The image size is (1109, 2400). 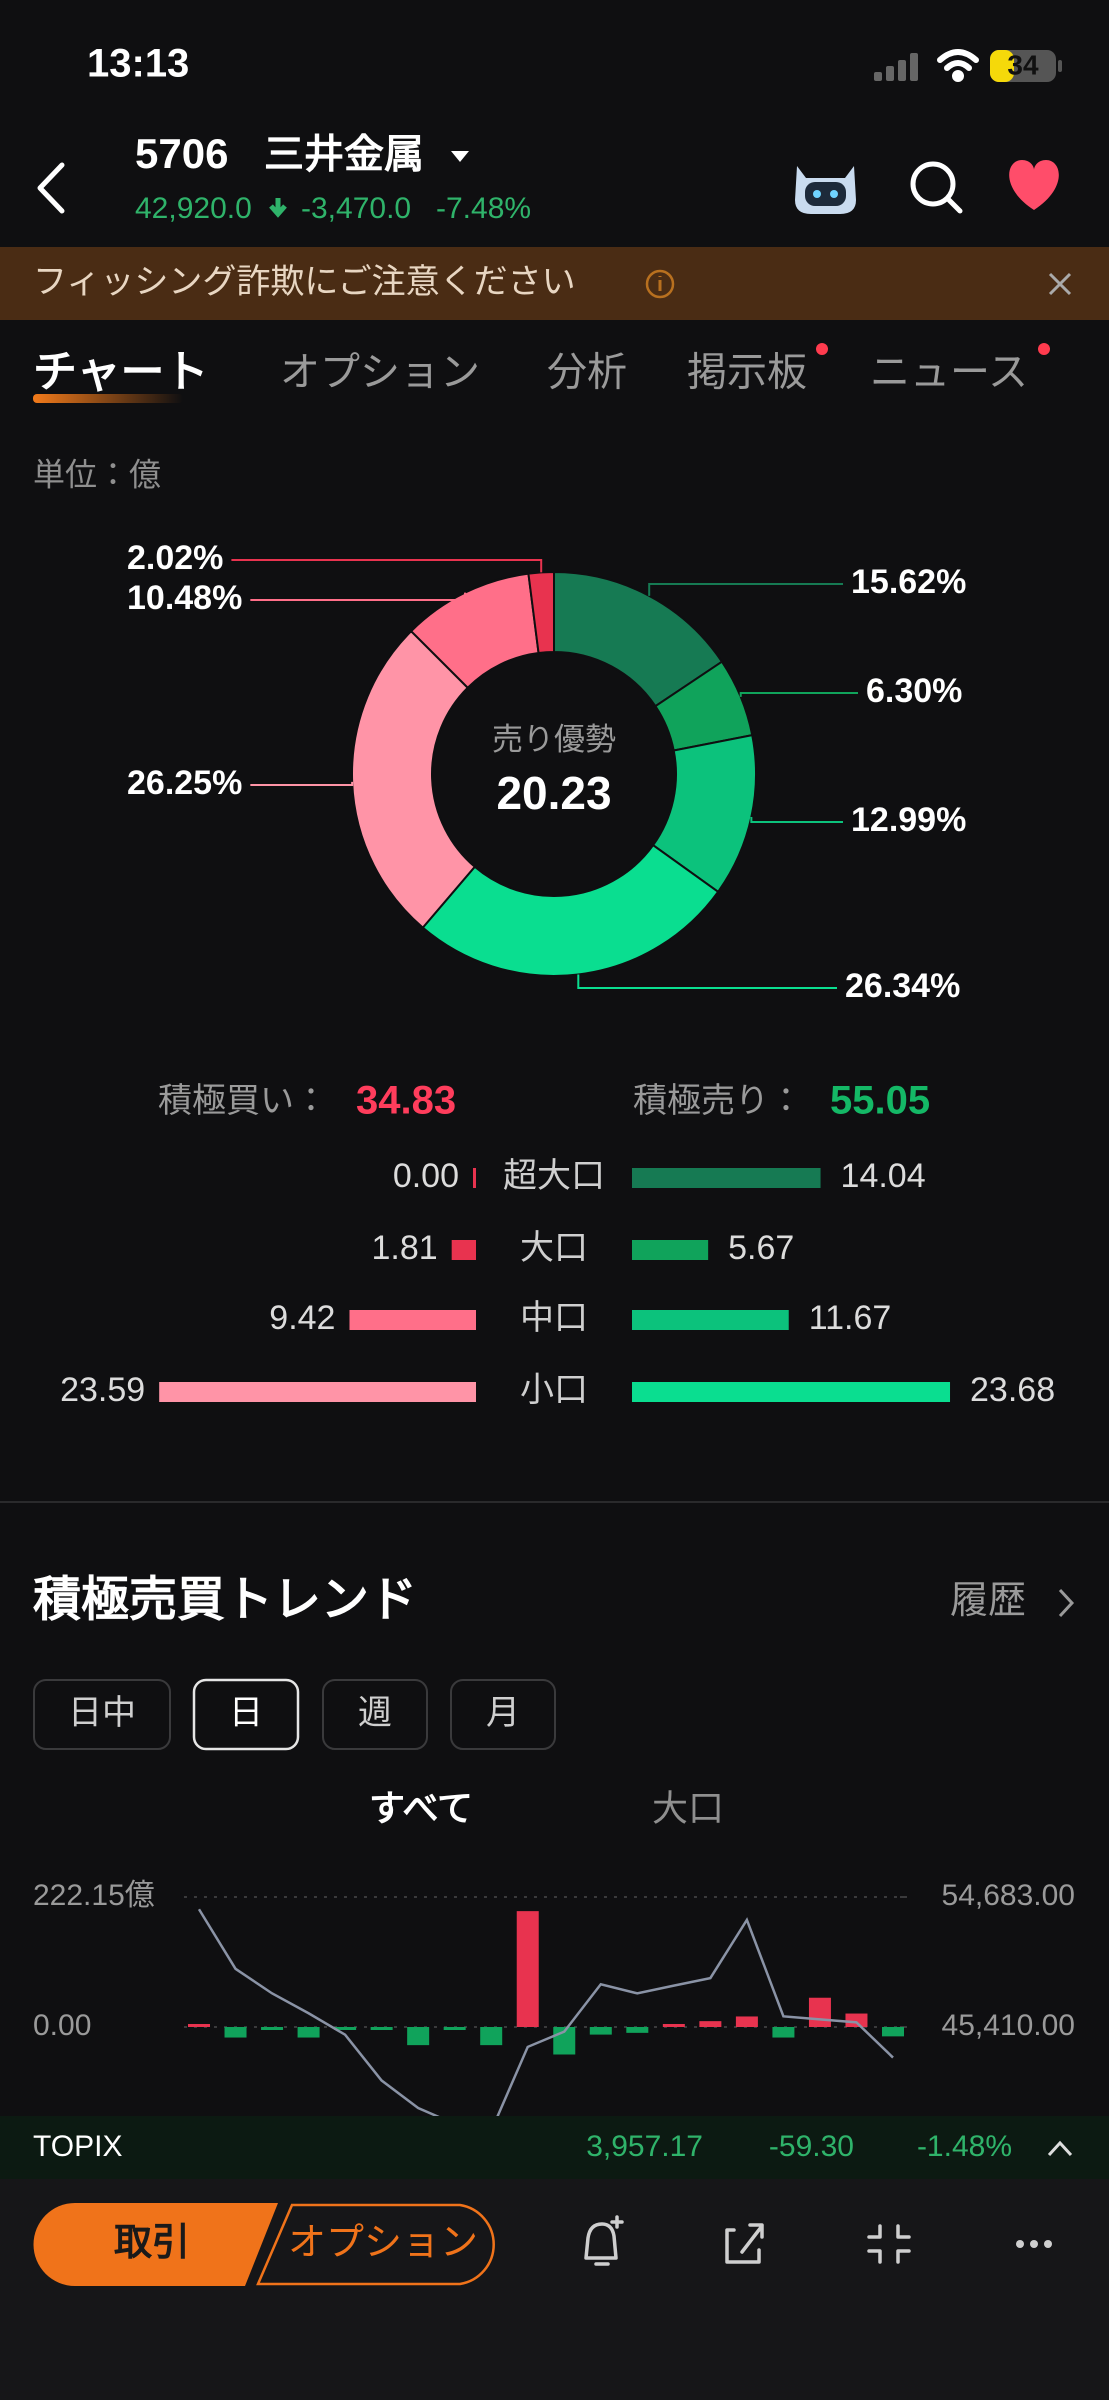 I want to click on flow-value: 9.42, so click(x=302, y=1318).